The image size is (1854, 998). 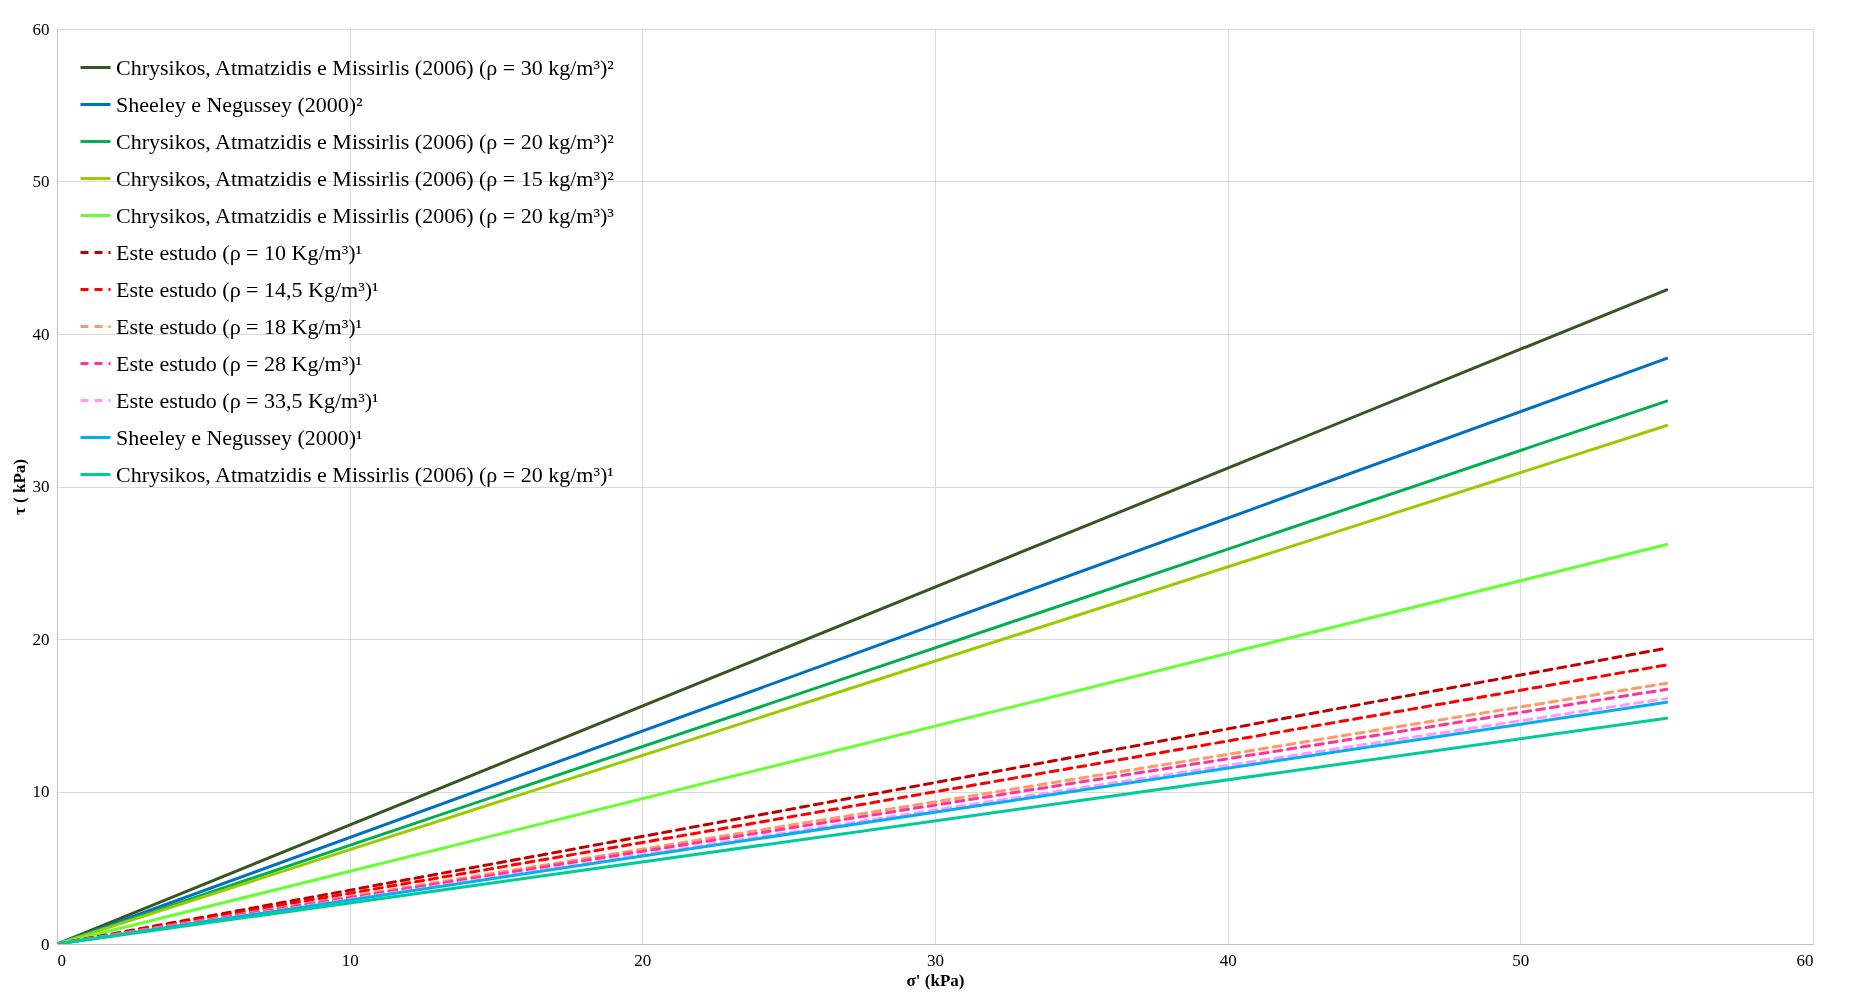 What do you see at coordinates (935, 980) in the screenshot?
I see `x-axis-title: σ' (kPa)` at bounding box center [935, 980].